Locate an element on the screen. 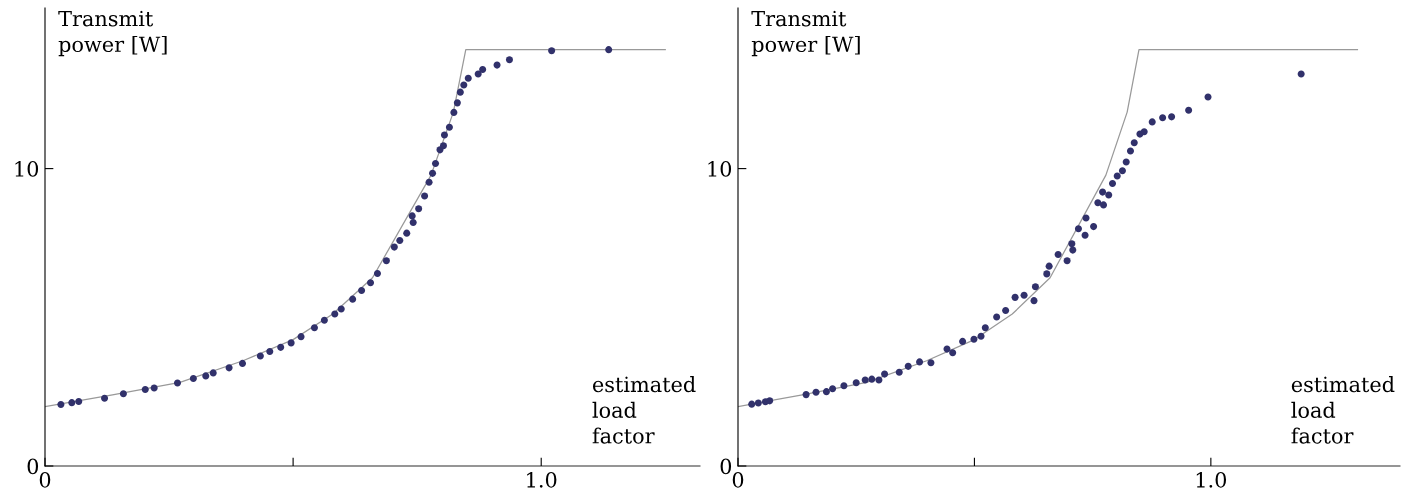  x-tick-label: 1.0 is located at coordinates (542, 479).